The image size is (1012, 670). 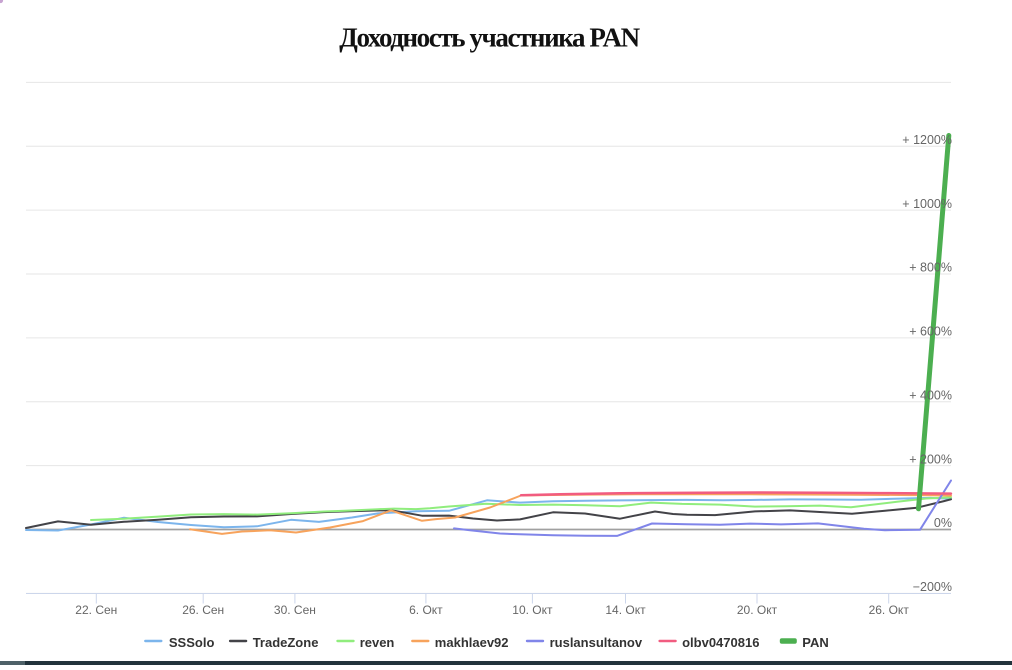 I want to click on svg-text: SSSolo, so click(x=192, y=642).